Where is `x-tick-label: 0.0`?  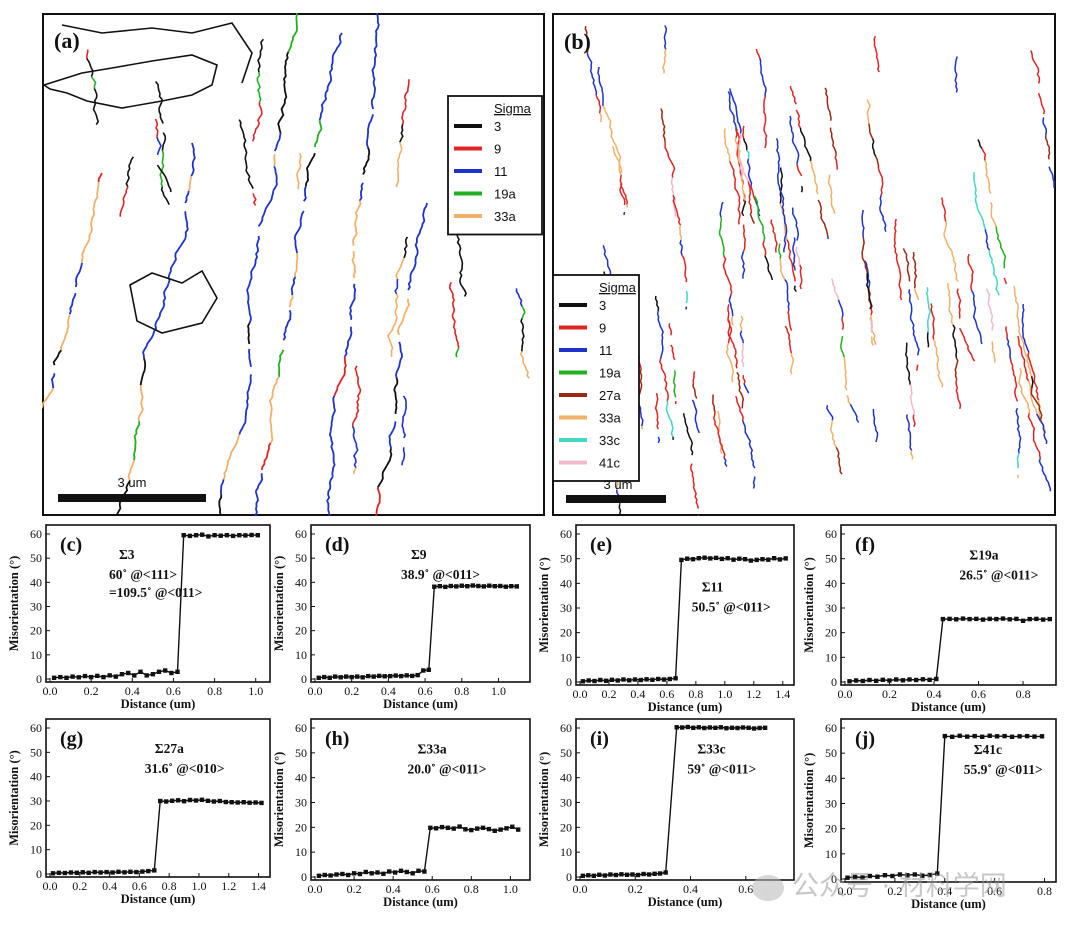
x-tick-label: 0.0 is located at coordinates (50, 691).